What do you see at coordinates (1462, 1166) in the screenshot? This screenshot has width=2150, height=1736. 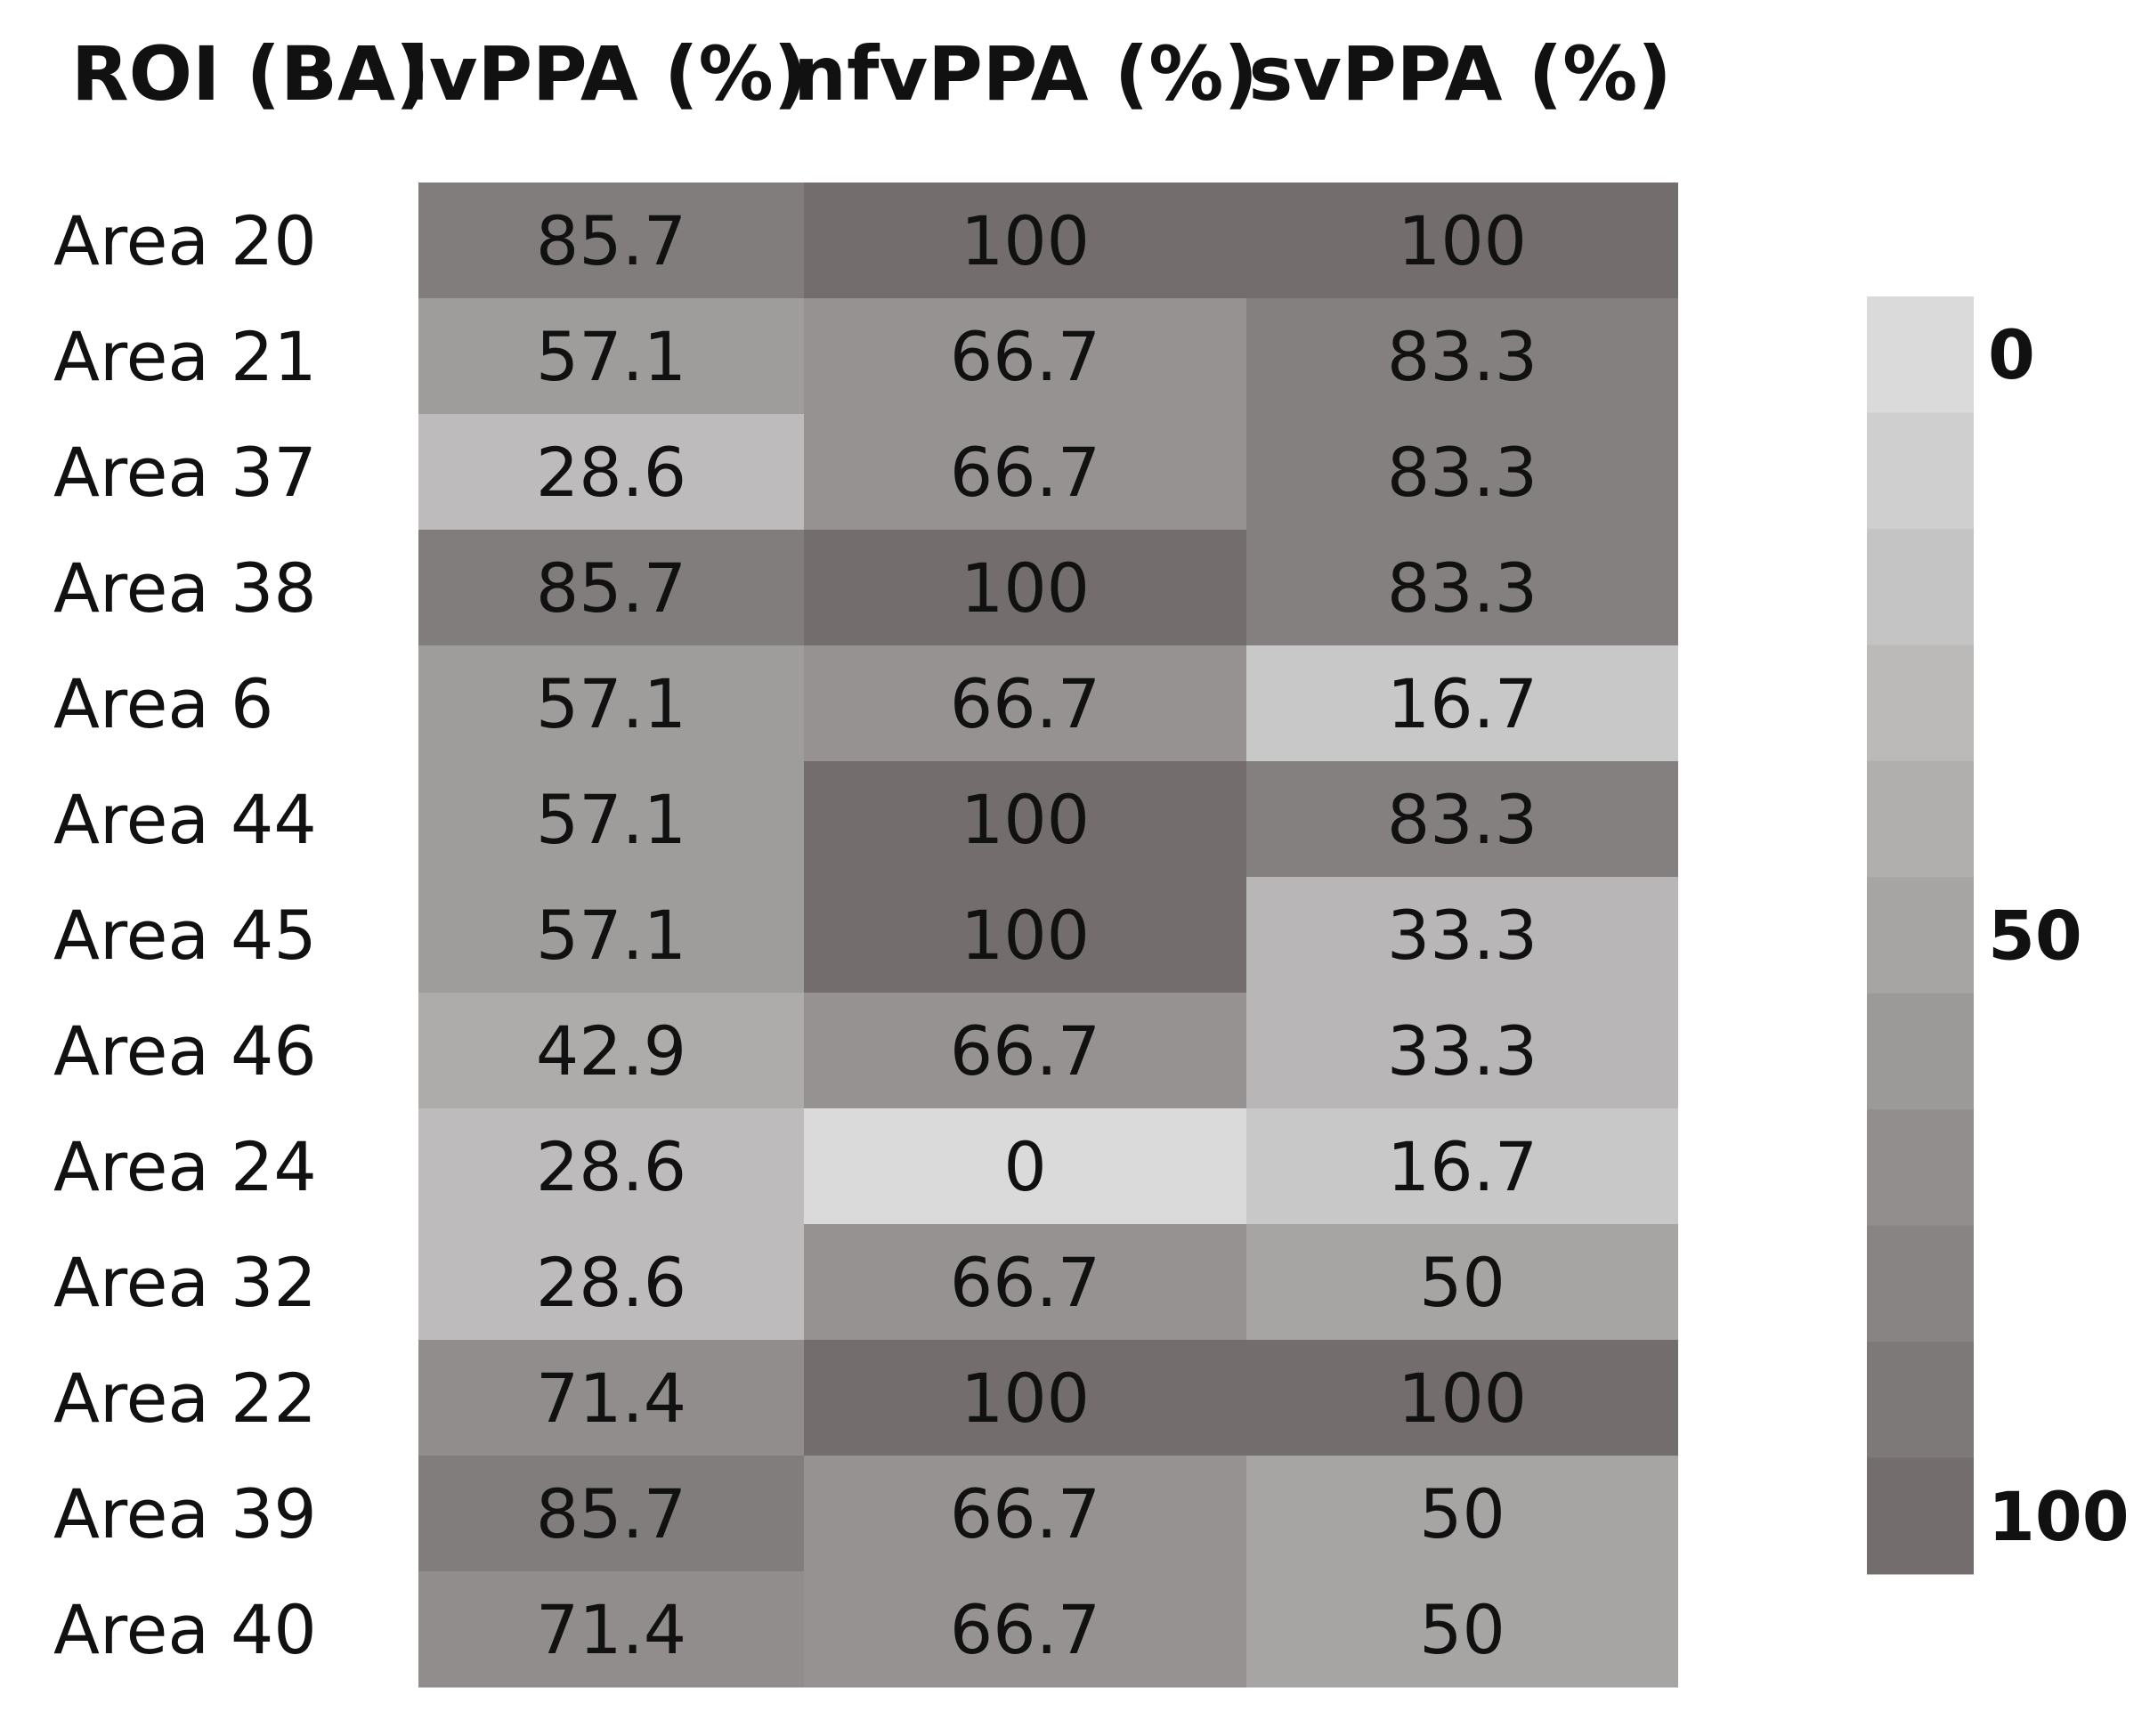 I see `heatmap-cell-area-24-svppa` at bounding box center [1462, 1166].